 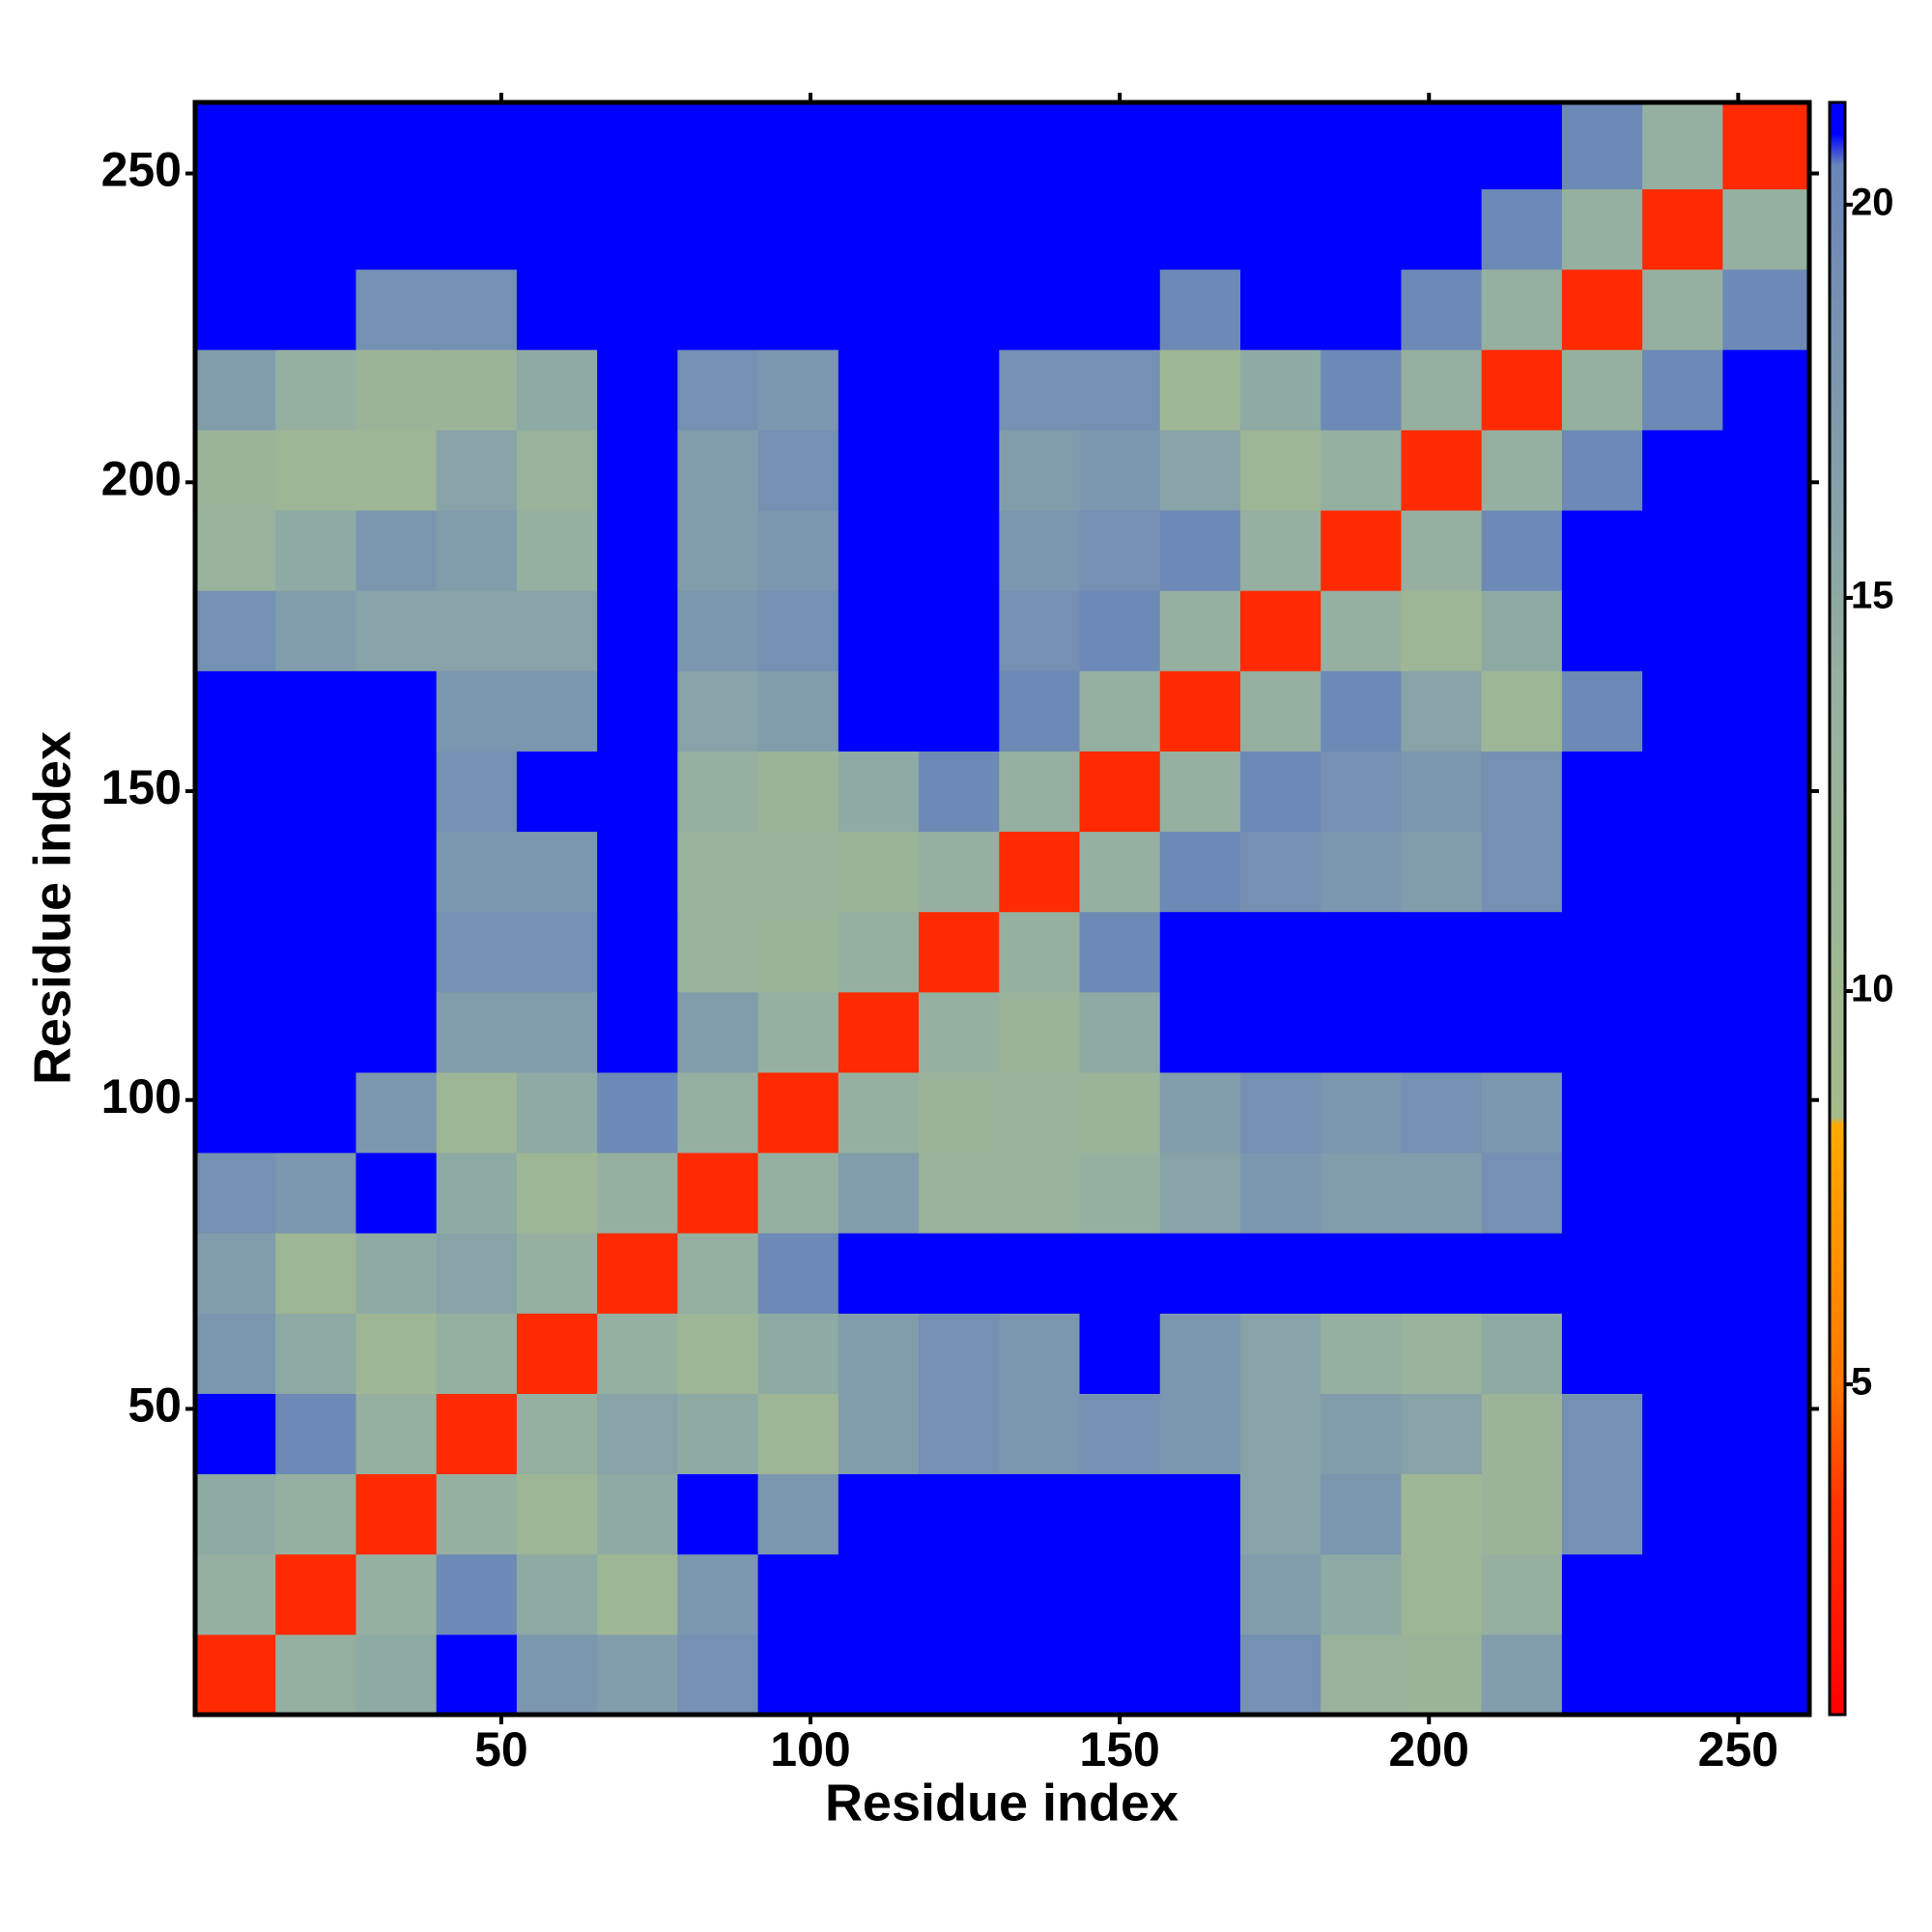 I want to click on x-tick-label: 250, so click(x=1738, y=1749).